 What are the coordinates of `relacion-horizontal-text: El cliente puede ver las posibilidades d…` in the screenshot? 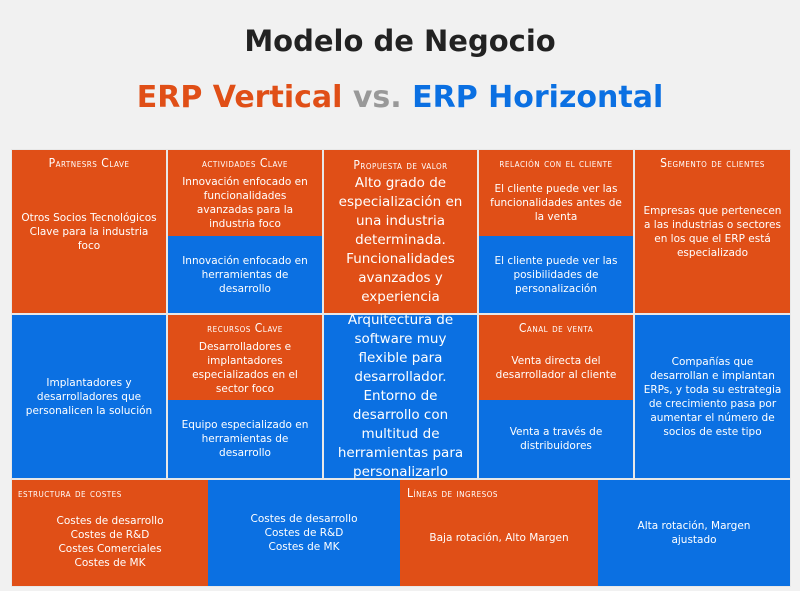 It's located at (556, 274).